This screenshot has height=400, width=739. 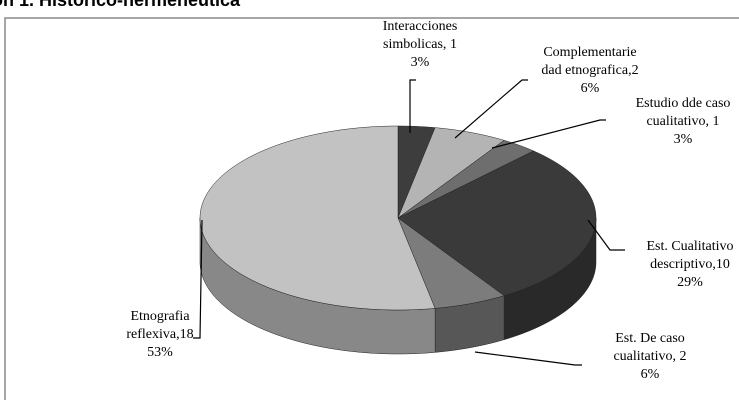 What do you see at coordinates (689, 246) in the screenshot?
I see `label-line: Est. Cualitativo` at bounding box center [689, 246].